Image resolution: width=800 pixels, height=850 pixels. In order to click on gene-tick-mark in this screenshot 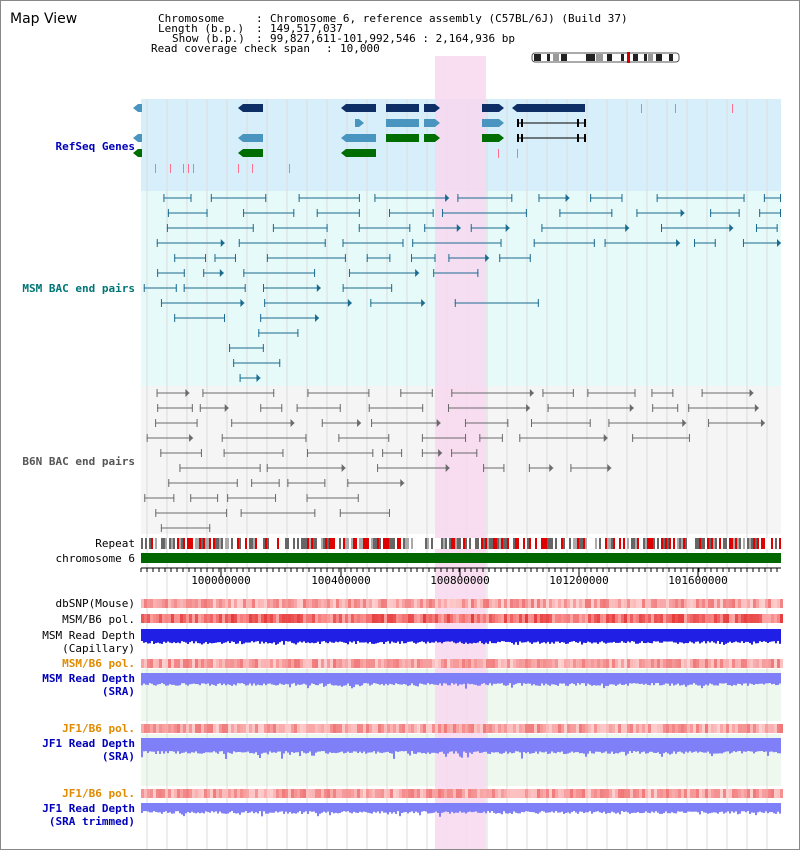, I will do `click(188, 168)`.